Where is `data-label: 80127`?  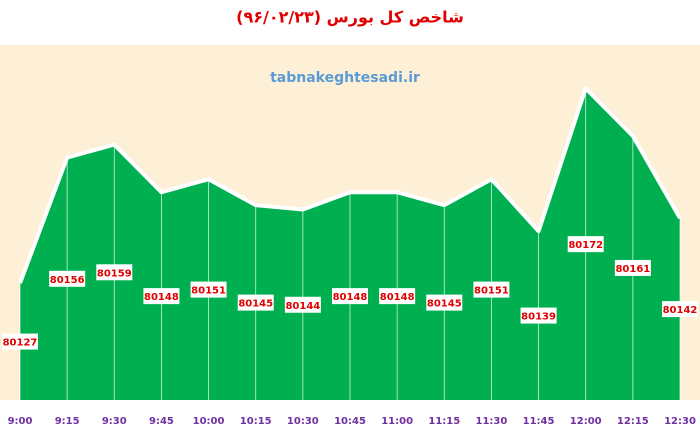 data-label: 80127 is located at coordinates (20, 343).